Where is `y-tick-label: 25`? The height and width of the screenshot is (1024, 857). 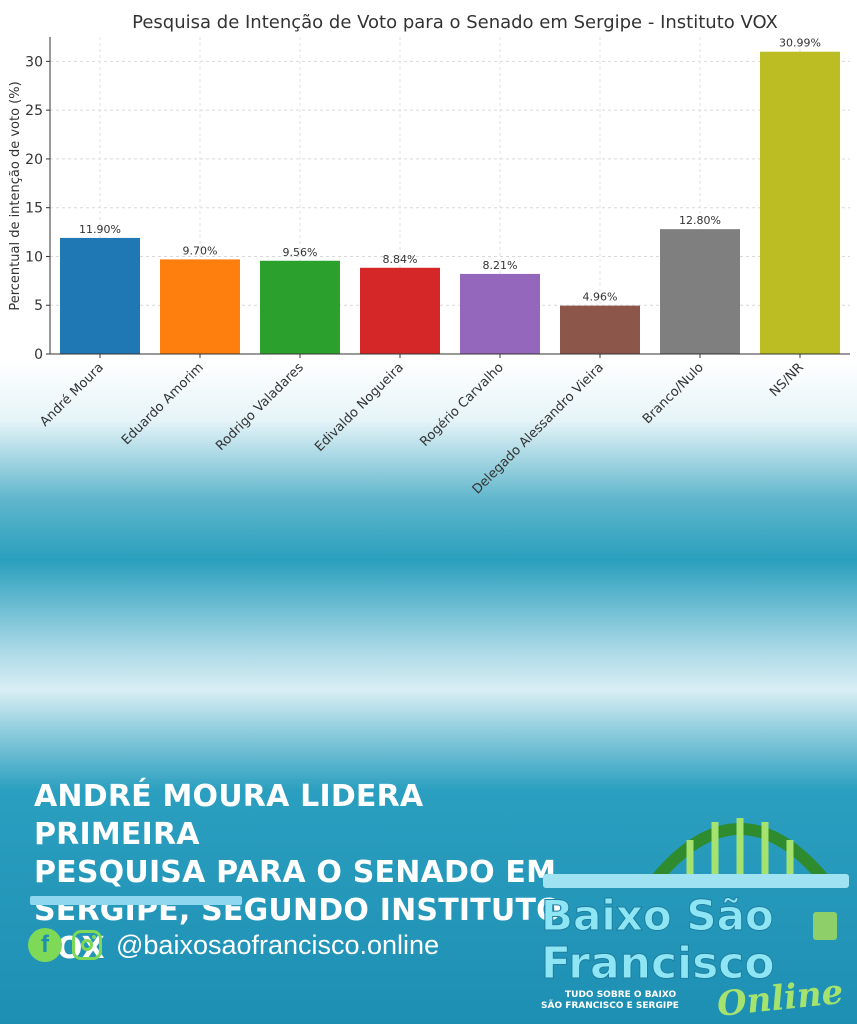
y-tick-label: 25 is located at coordinates (34, 111).